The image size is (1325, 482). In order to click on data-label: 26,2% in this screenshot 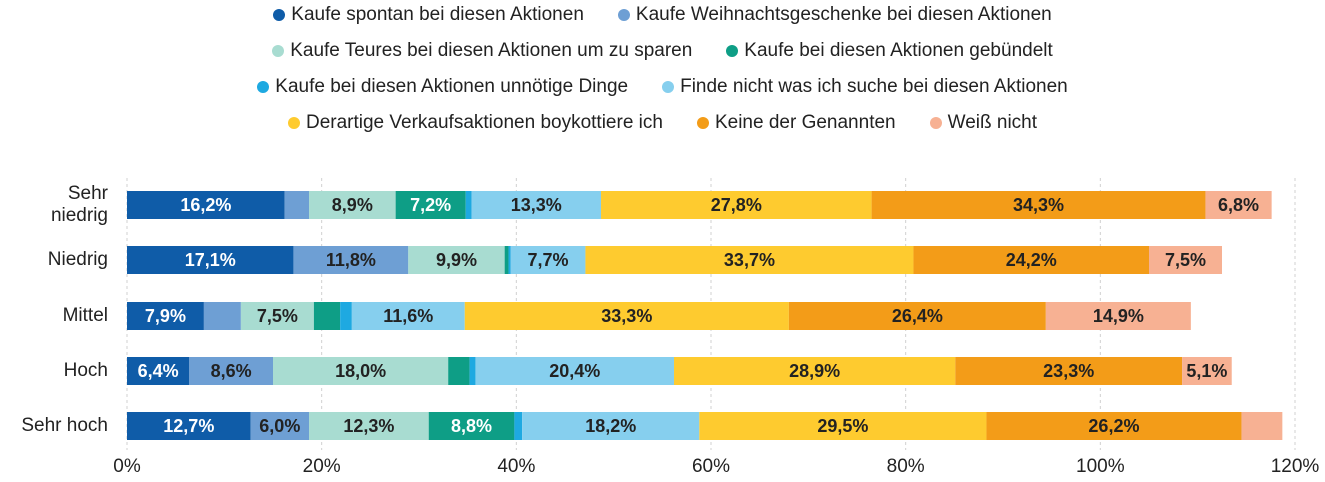, I will do `click(1113, 426)`.